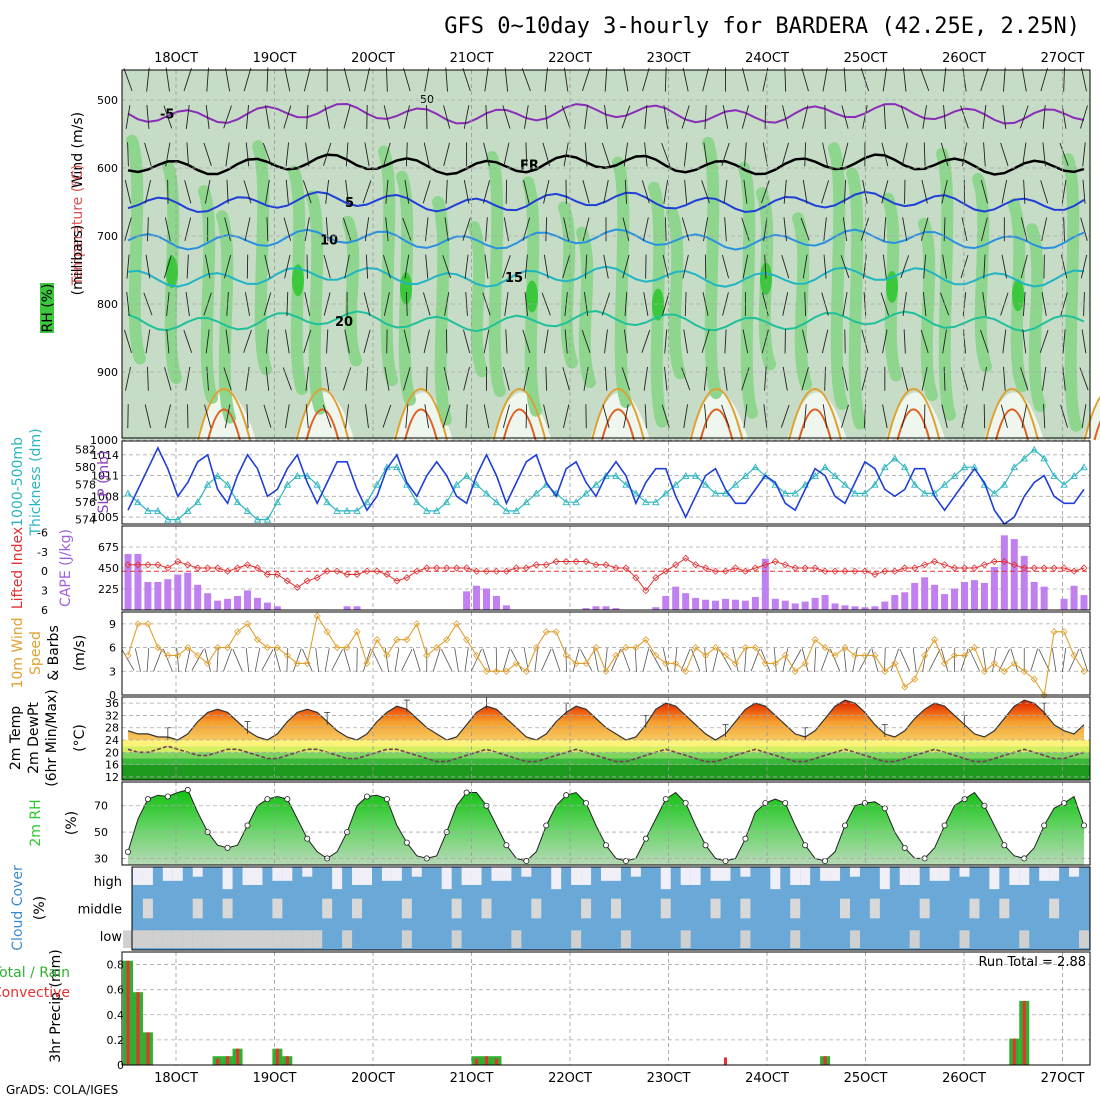 This screenshot has width=1100, height=1100. Describe the element at coordinates (275, 1078) in the screenshot. I see `bottom-time-label: 19OCT` at that location.